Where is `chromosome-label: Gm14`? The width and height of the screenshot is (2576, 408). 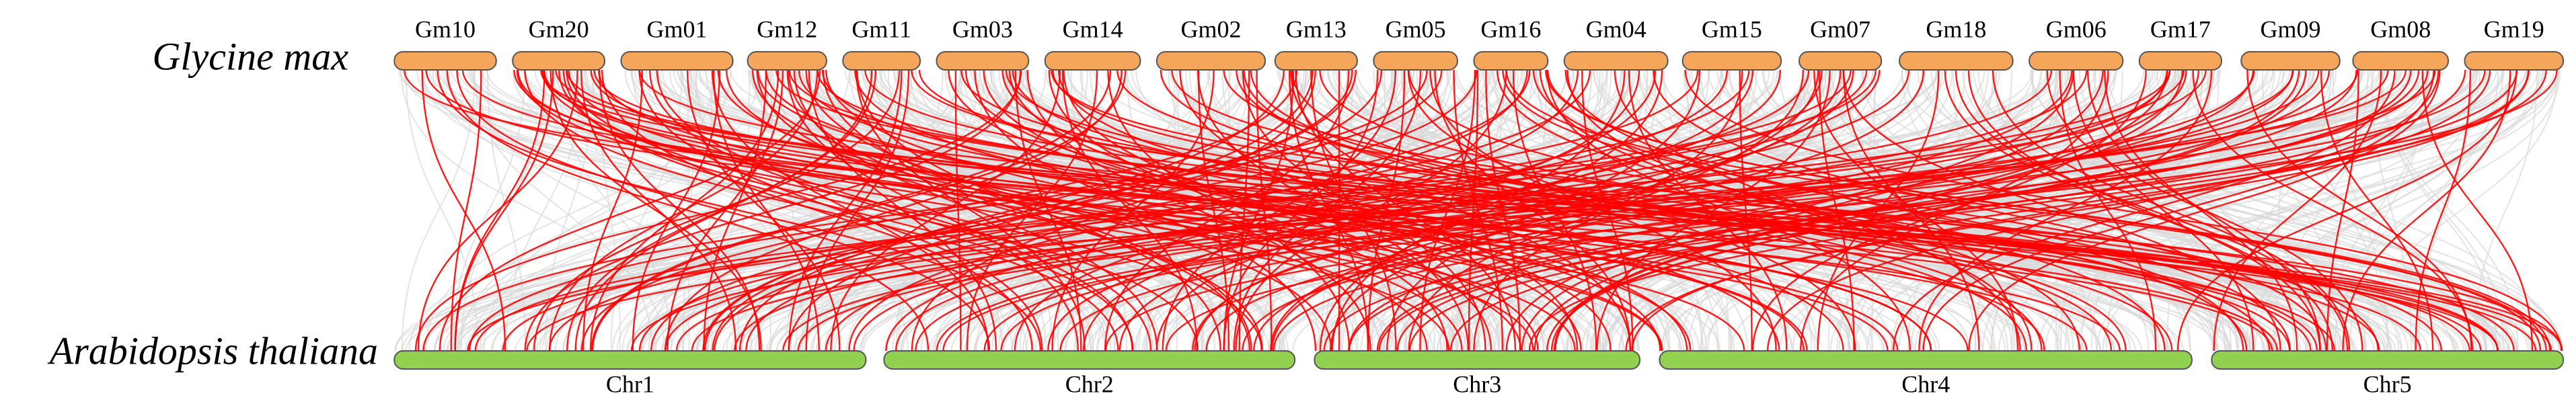 chromosome-label: Gm14 is located at coordinates (1093, 28).